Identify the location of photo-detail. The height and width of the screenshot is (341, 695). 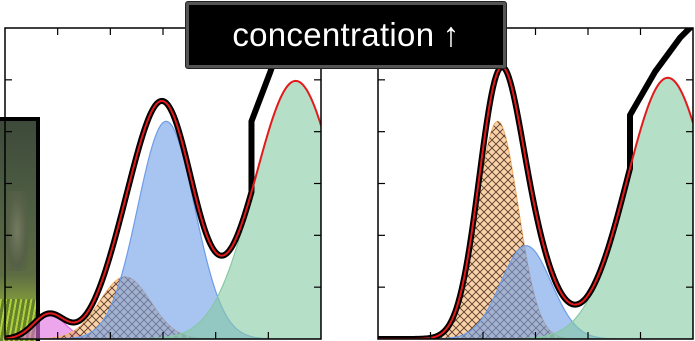
(17, 231).